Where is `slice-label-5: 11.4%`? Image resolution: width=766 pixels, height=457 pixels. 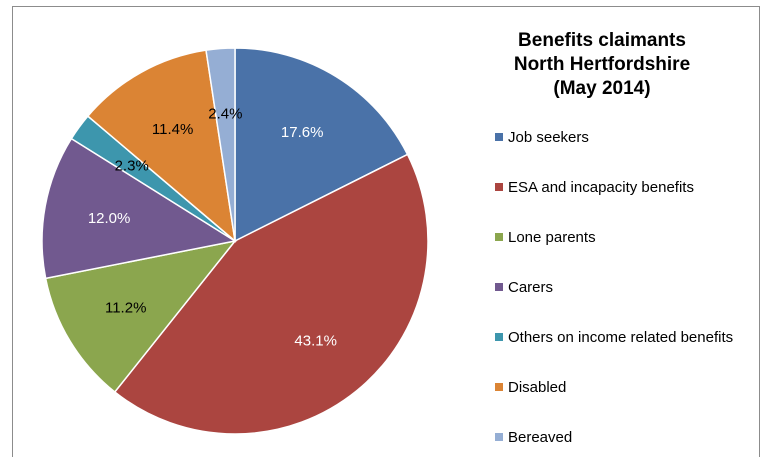 slice-label-5: 11.4% is located at coordinates (172, 129).